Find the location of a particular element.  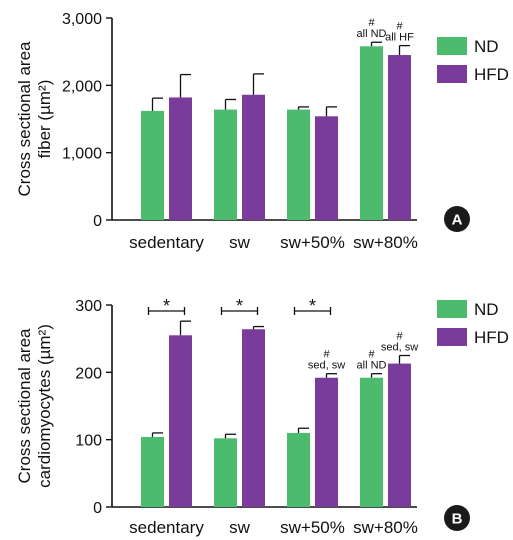

y-tick-label: 300 is located at coordinates (88, 306).